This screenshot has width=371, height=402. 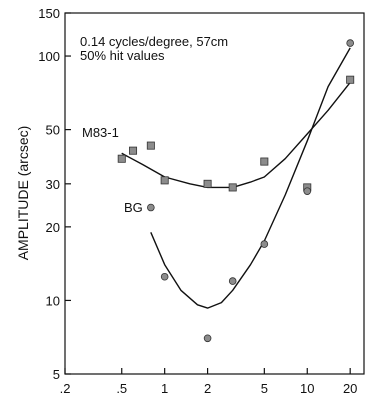 I want to click on series-label-bg: BG, so click(x=133, y=207).